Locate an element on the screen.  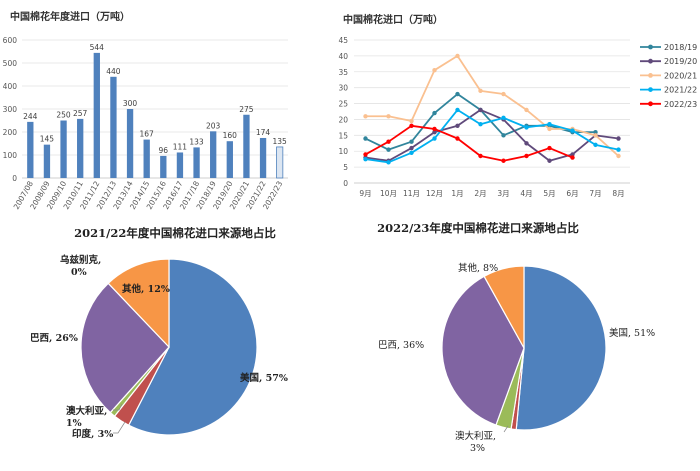
bar-value-label: 275 is located at coordinates (246, 109).